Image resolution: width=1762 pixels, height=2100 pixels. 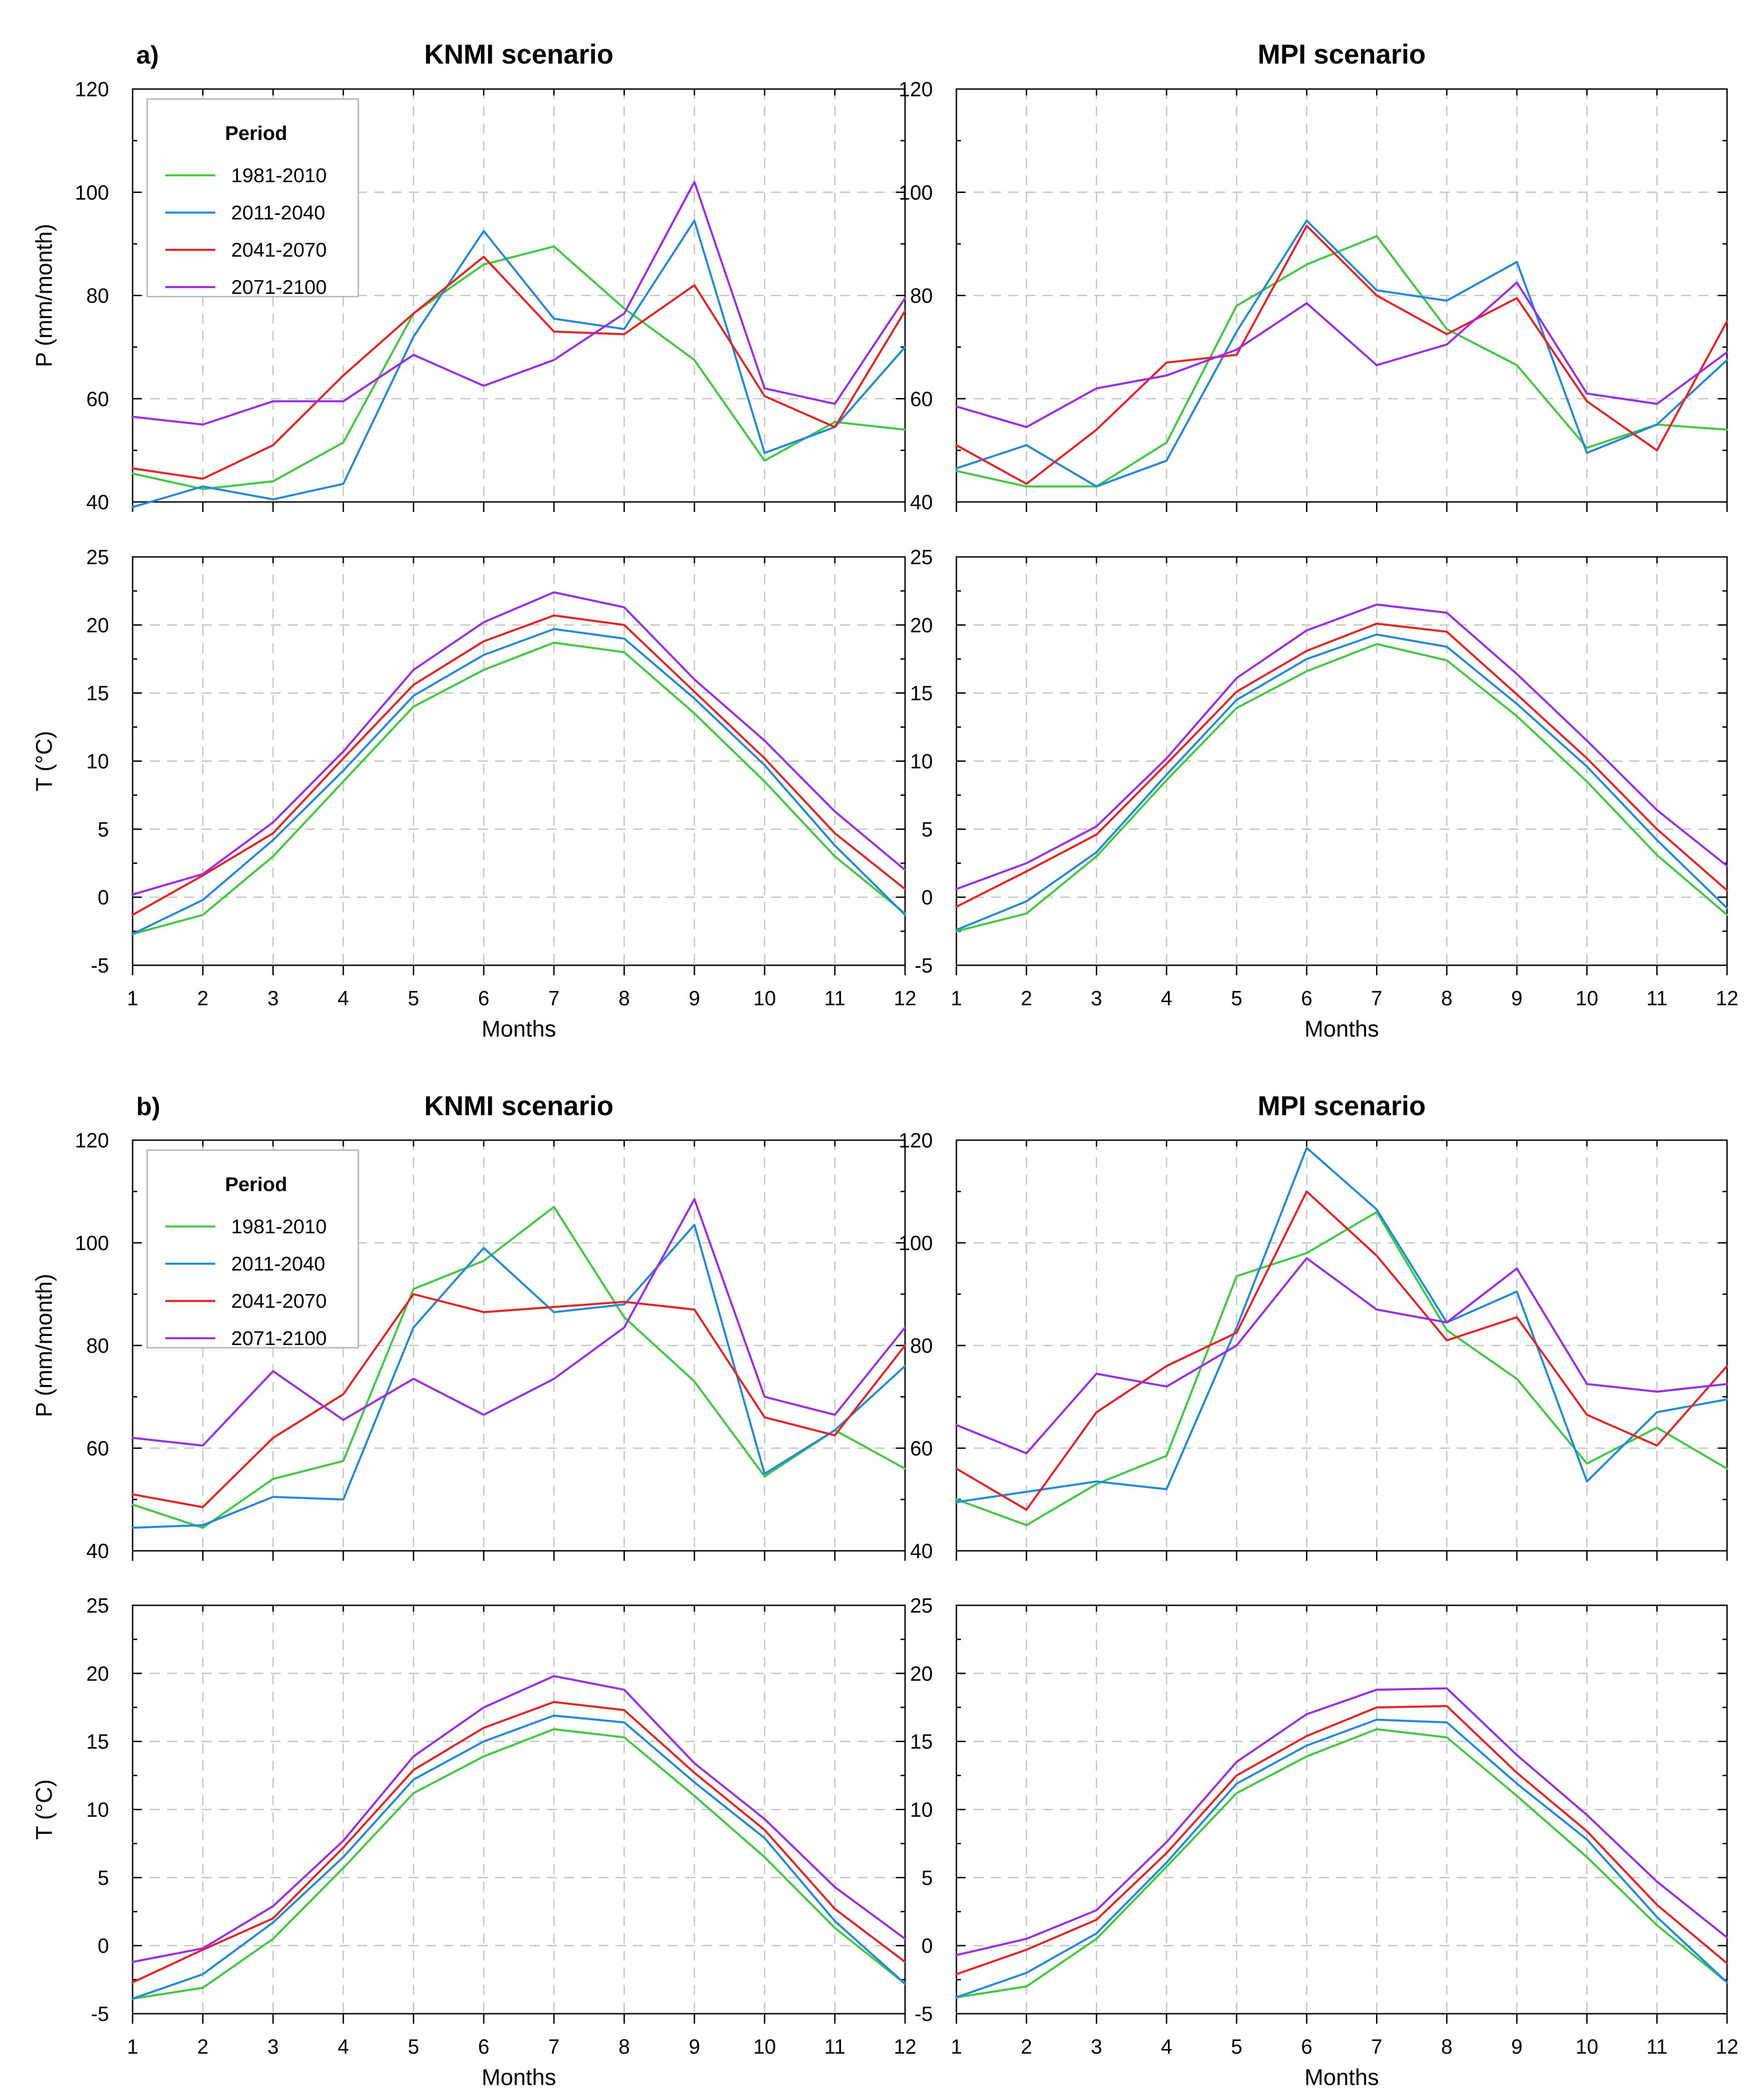 I want to click on x-axis-label: Months, so click(x=519, y=1029).